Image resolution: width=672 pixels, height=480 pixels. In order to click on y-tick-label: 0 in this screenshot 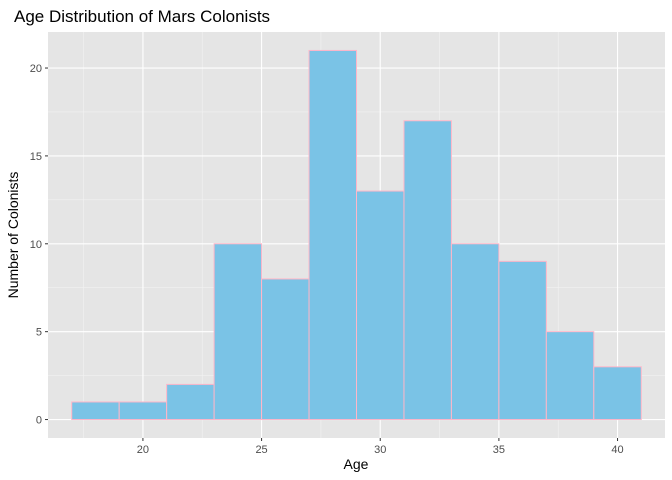, I will do `click(39, 421)`.